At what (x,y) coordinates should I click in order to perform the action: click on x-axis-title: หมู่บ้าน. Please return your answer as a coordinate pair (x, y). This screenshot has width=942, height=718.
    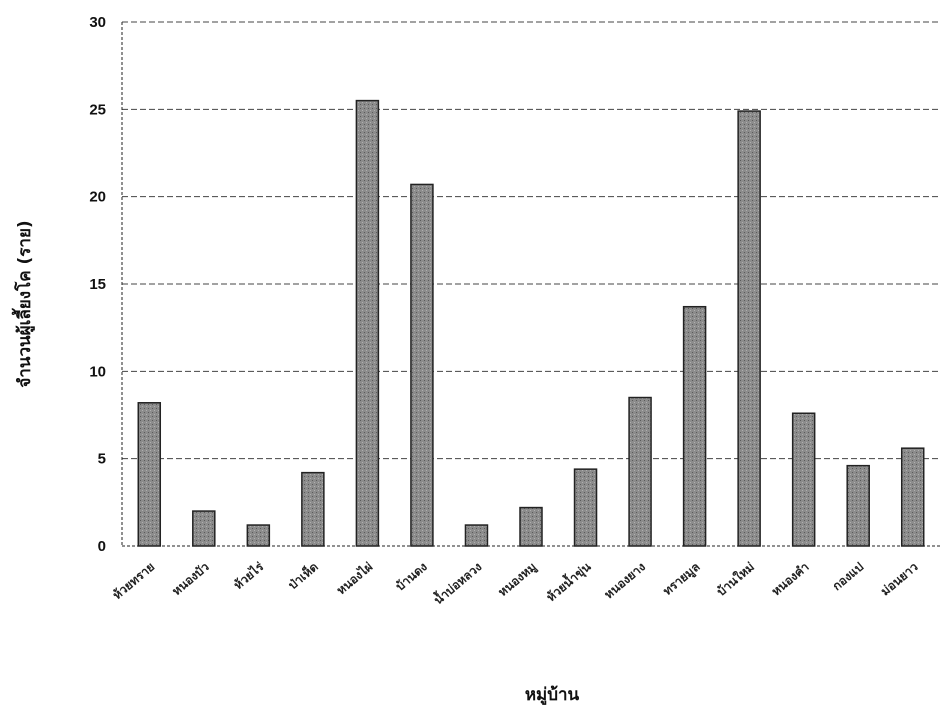
    Looking at the image, I should click on (552, 695).